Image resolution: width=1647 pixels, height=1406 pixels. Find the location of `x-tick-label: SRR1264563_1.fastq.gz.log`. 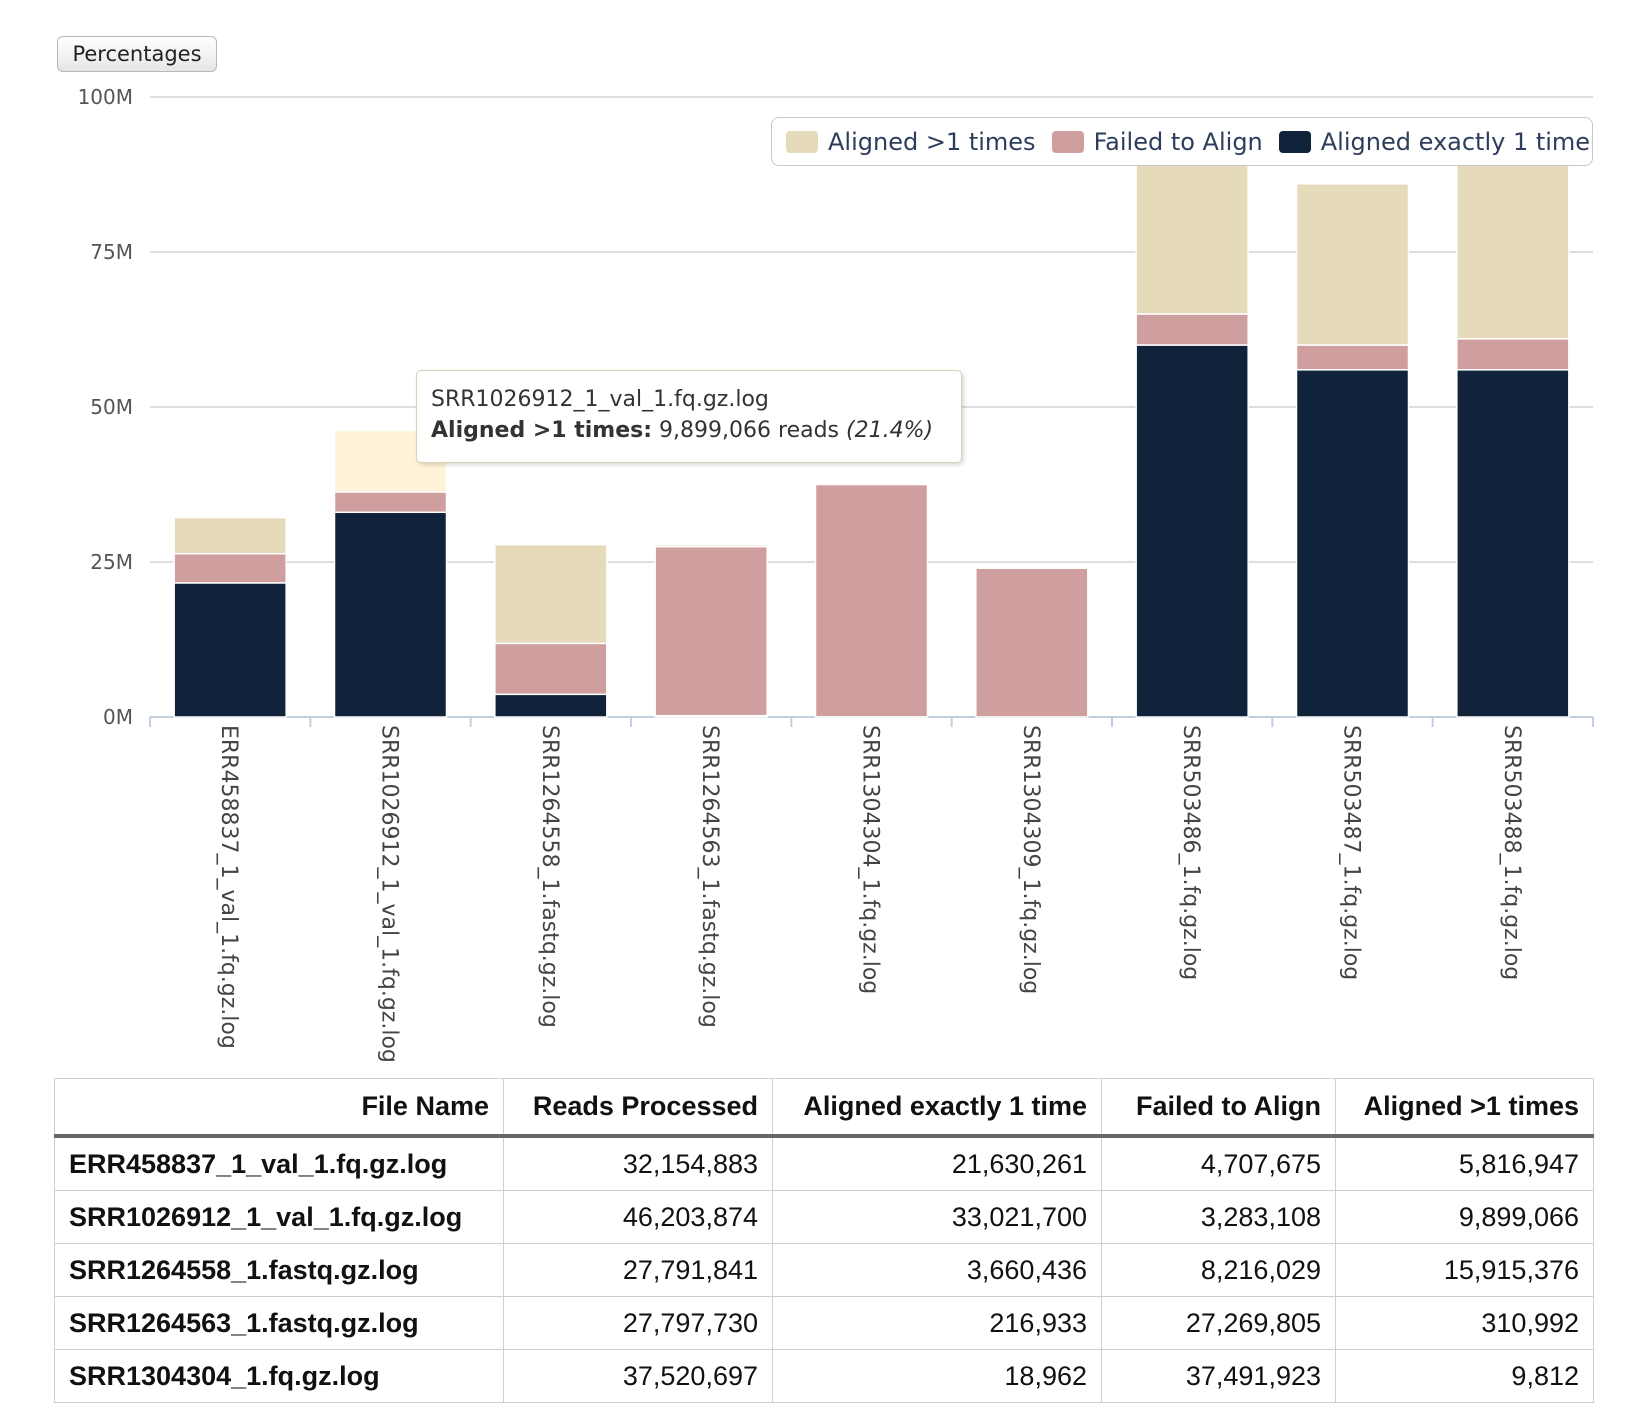

x-tick-label: SRR1264563_1.fastq.gz.log is located at coordinates (709, 876).